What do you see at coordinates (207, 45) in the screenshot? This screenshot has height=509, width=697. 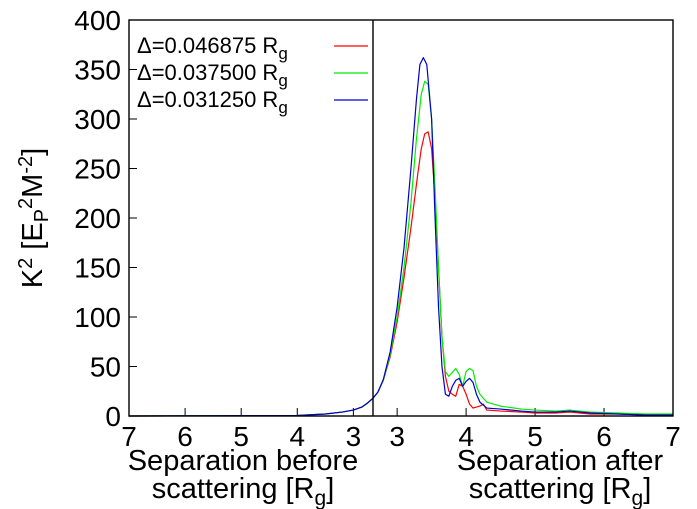 I see `legend-label-1-prefix: Δ=0.046875 R` at bounding box center [207, 45].